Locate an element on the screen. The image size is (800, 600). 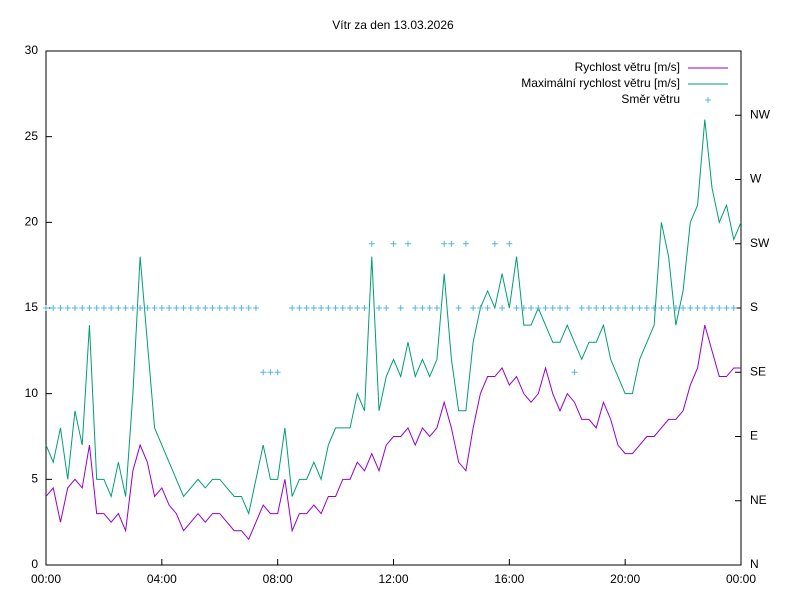
y-tick-label: 10 is located at coordinates (32, 393).